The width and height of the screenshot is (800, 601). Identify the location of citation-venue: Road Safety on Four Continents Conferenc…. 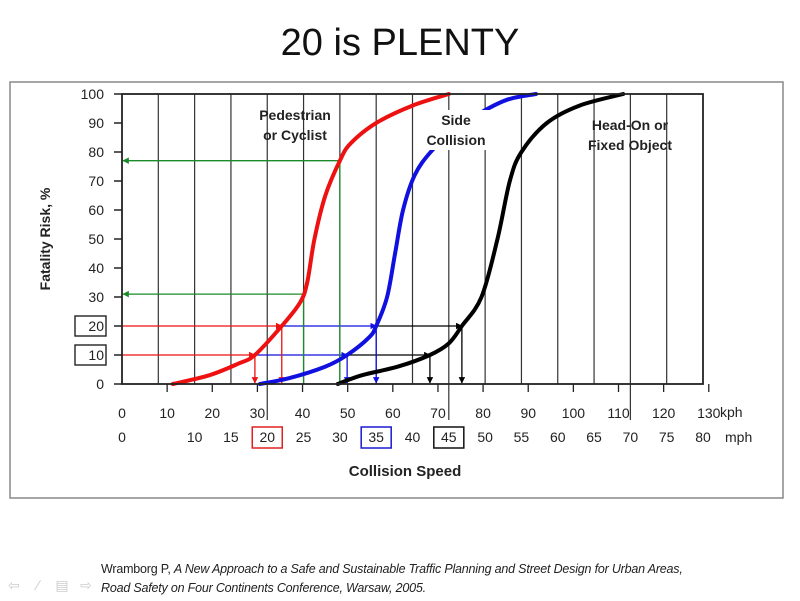
(263, 588).